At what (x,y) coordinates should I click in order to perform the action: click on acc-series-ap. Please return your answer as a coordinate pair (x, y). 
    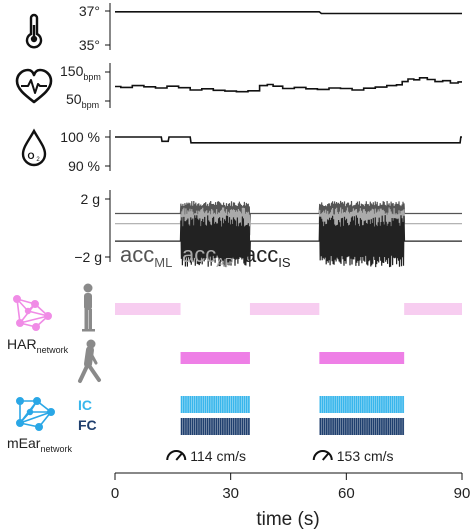
    Looking at the image, I should click on (288, 223).